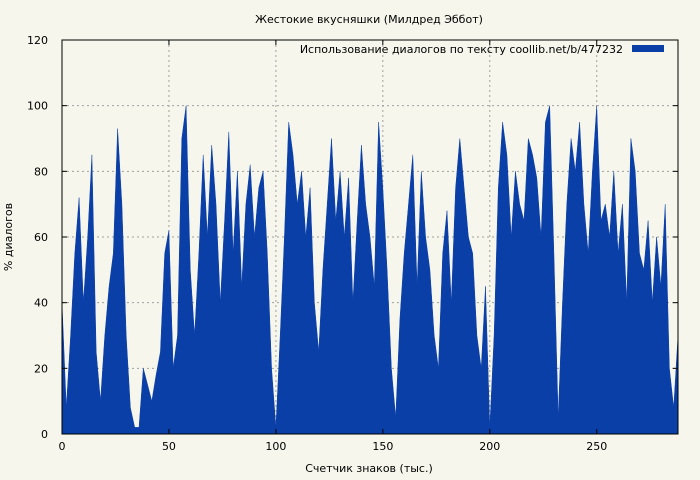 This screenshot has width=700, height=480. What do you see at coordinates (169, 446) in the screenshot?
I see `x-tick-label: 50` at bounding box center [169, 446].